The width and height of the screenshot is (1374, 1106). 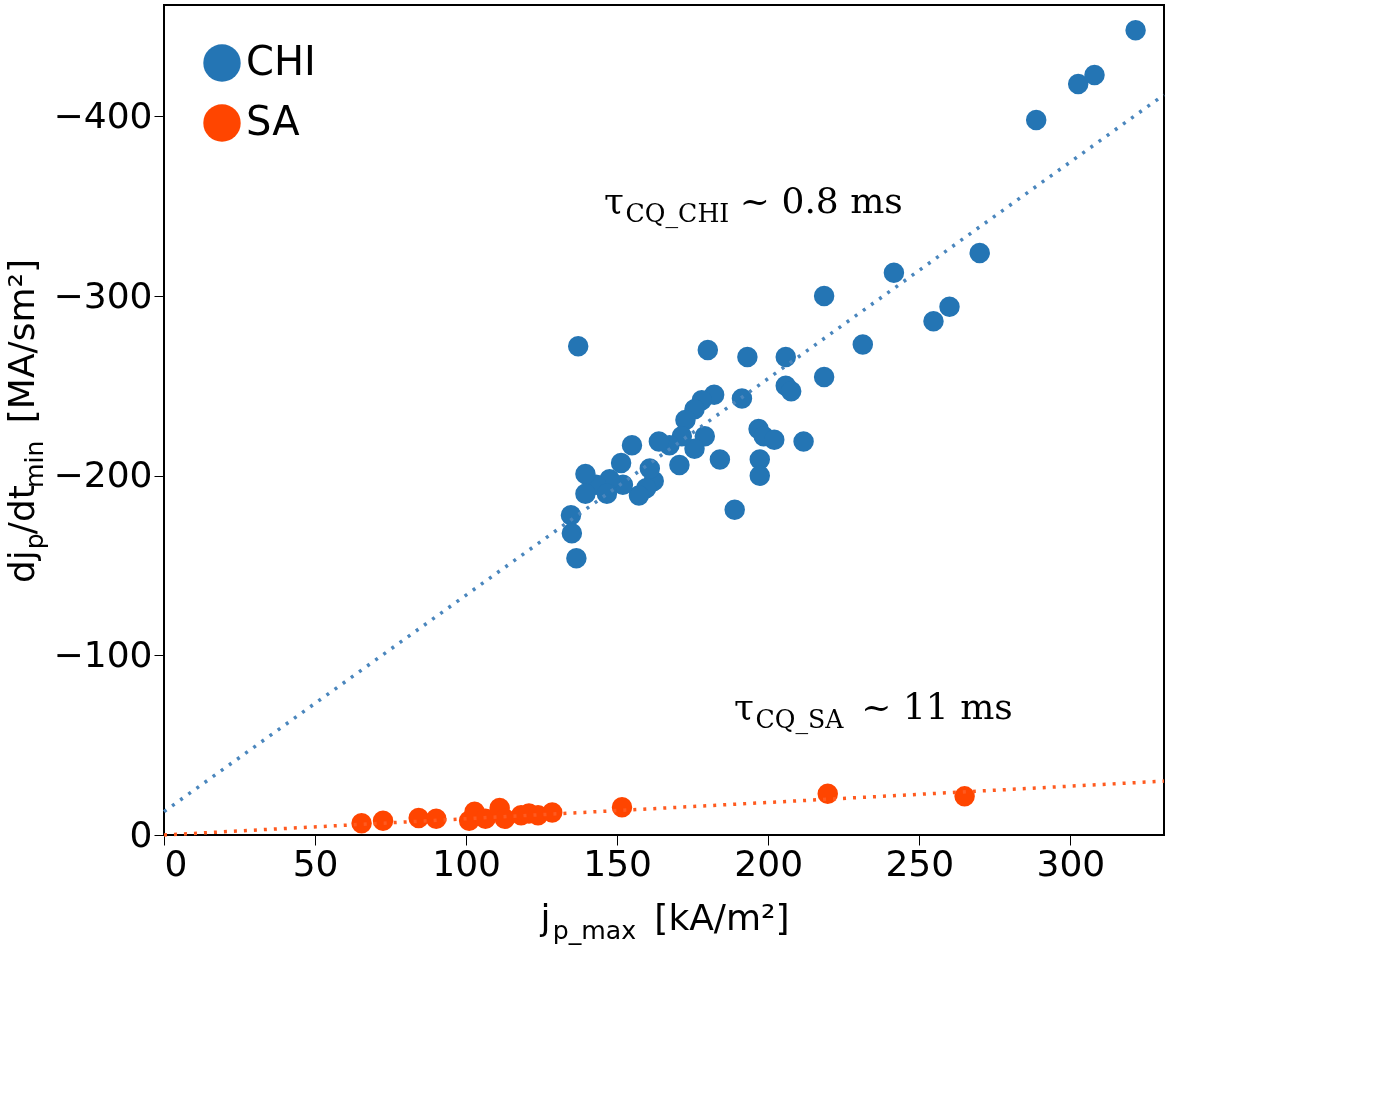 What do you see at coordinates (1071, 863) in the screenshot?
I see `x-tick-label: 300` at bounding box center [1071, 863].